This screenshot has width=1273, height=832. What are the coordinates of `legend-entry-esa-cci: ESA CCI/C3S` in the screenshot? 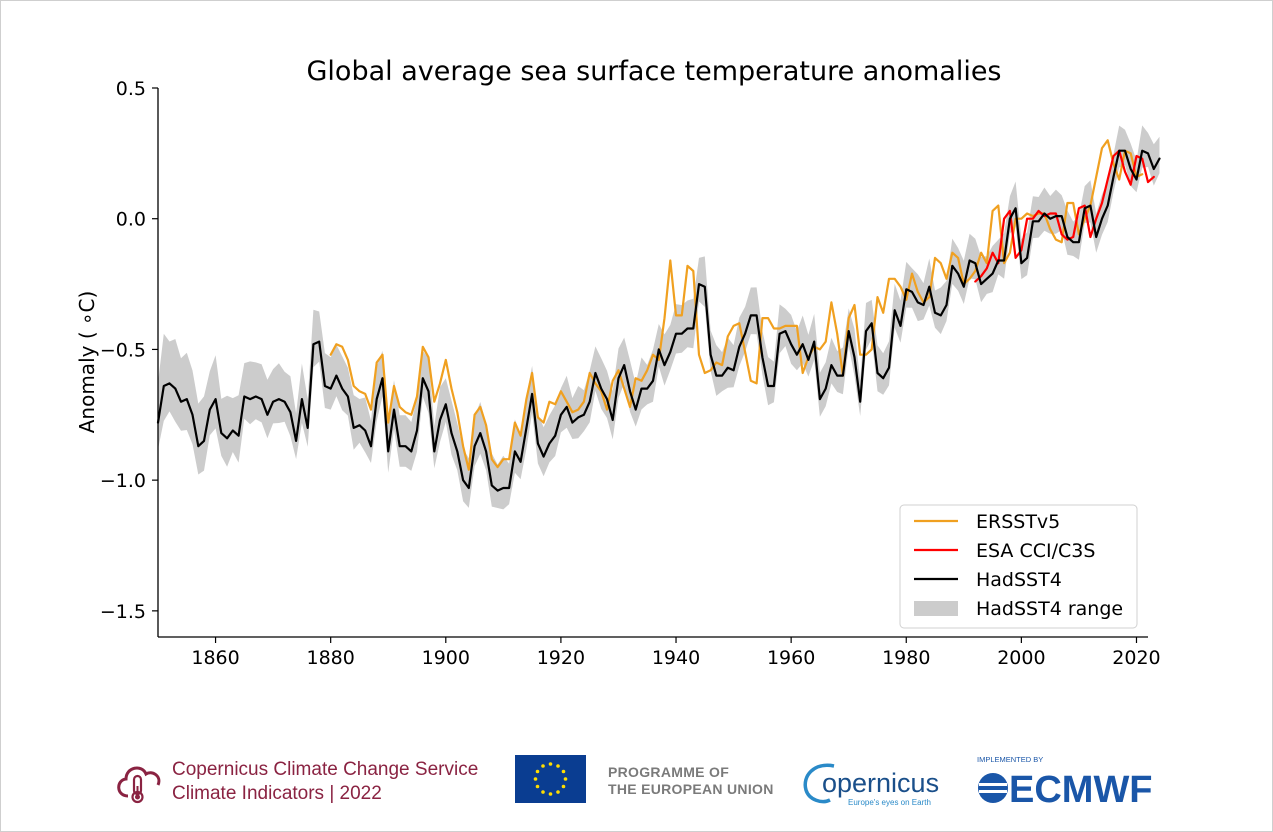 It's located at (1004, 551).